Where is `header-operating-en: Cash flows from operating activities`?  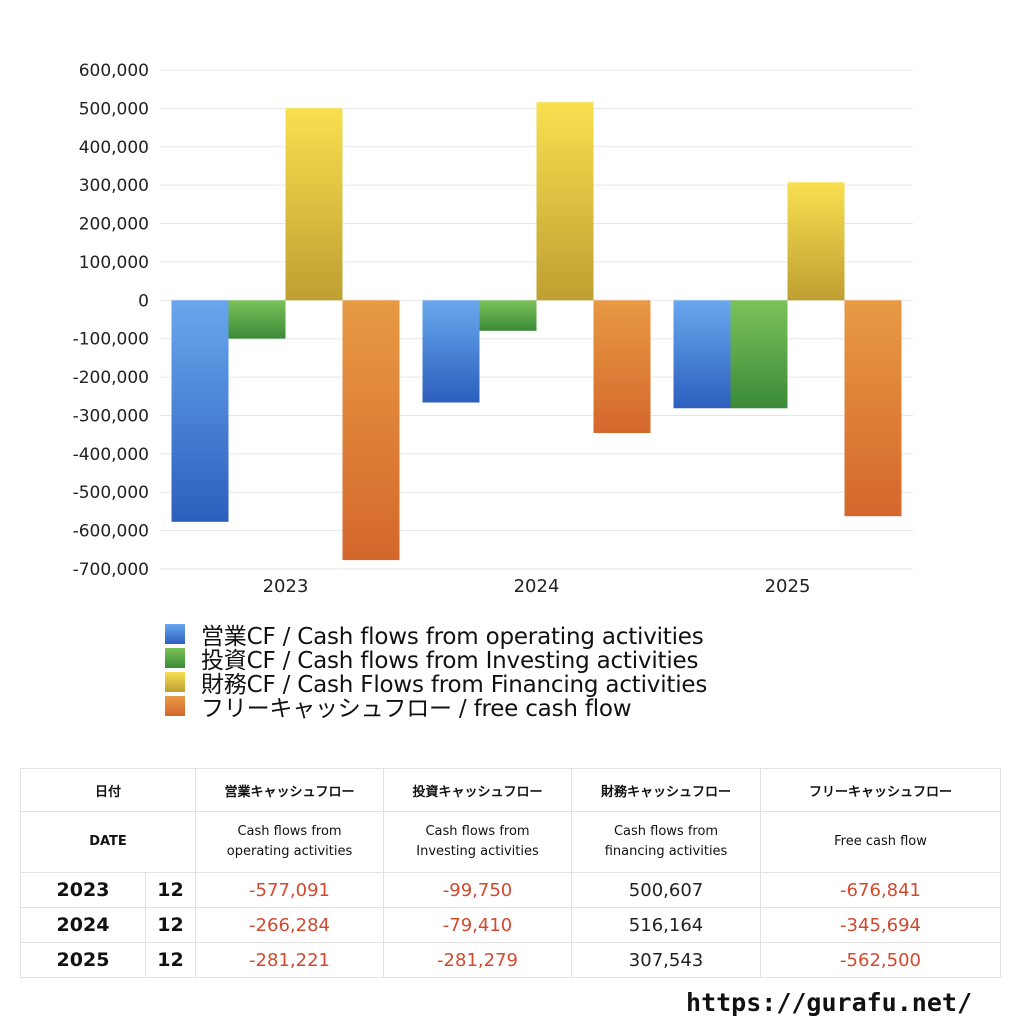
header-operating-en: Cash flows from operating activities is located at coordinates (290, 842).